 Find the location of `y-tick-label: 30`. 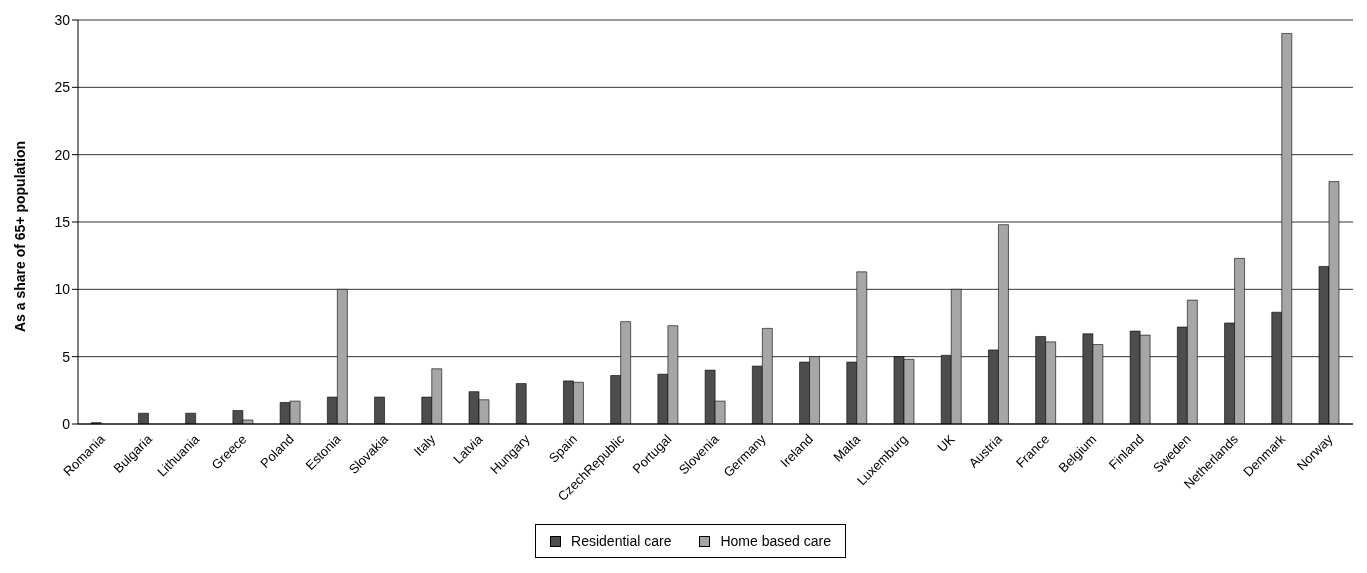

y-tick-label: 30 is located at coordinates (62, 19).